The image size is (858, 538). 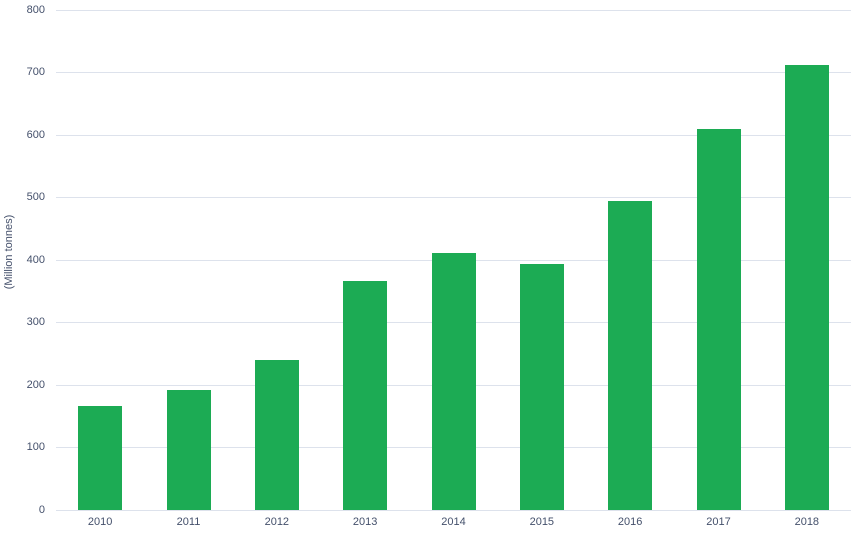 What do you see at coordinates (718, 522) in the screenshot?
I see `x-tick-label-2017: 2017` at bounding box center [718, 522].